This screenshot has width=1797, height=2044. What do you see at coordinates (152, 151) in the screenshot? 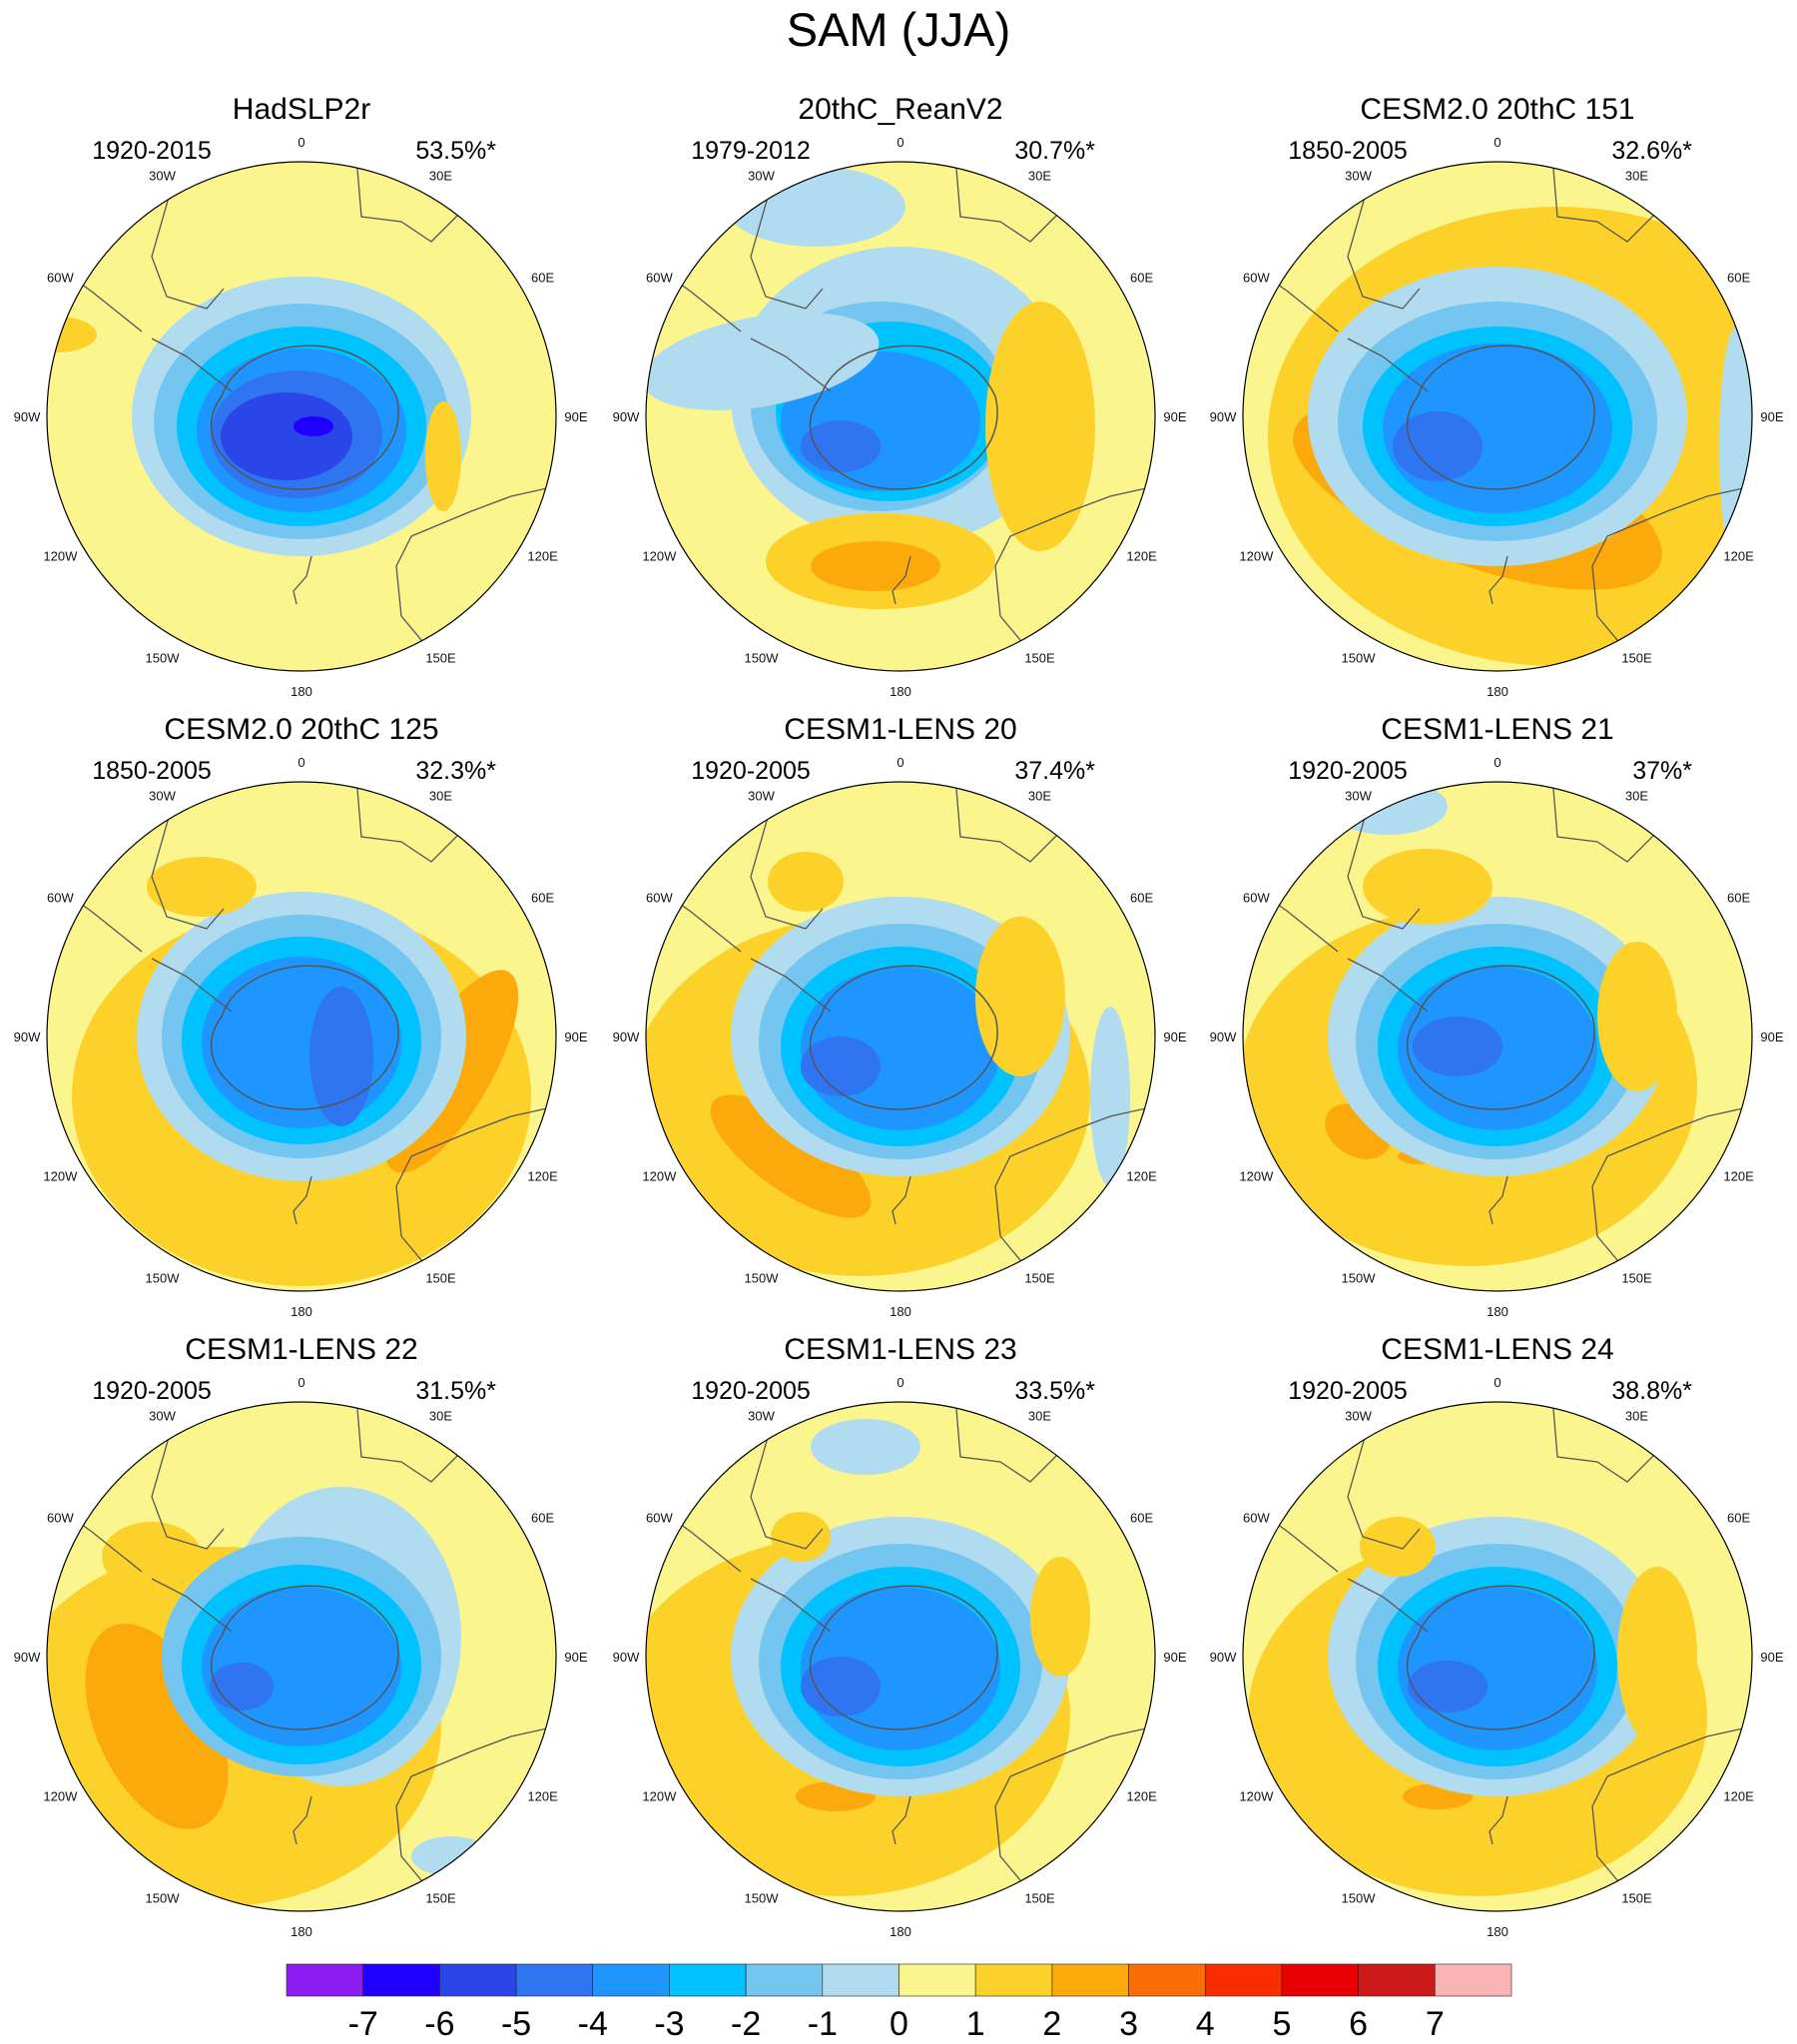
I see `panel-period: 1920-2015` at bounding box center [152, 151].